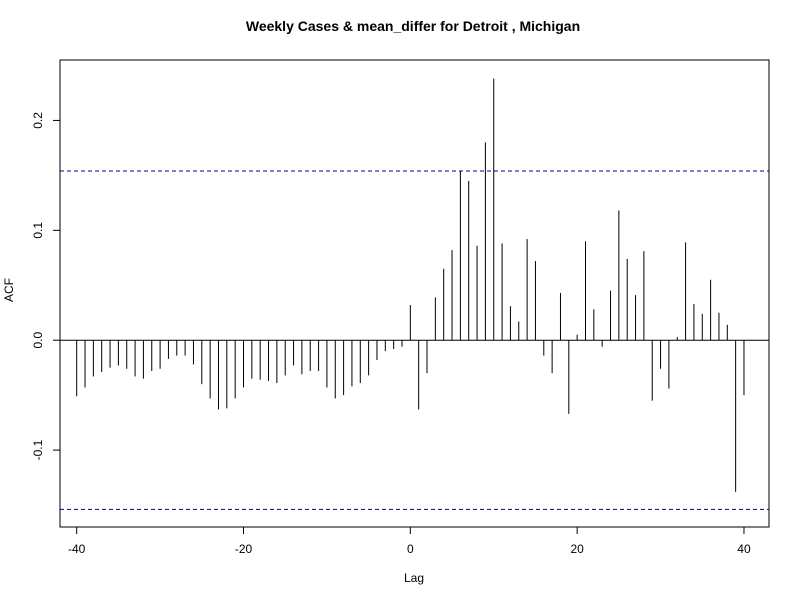 The image size is (800, 600). I want to click on x-tick-label: 20, so click(577, 549).